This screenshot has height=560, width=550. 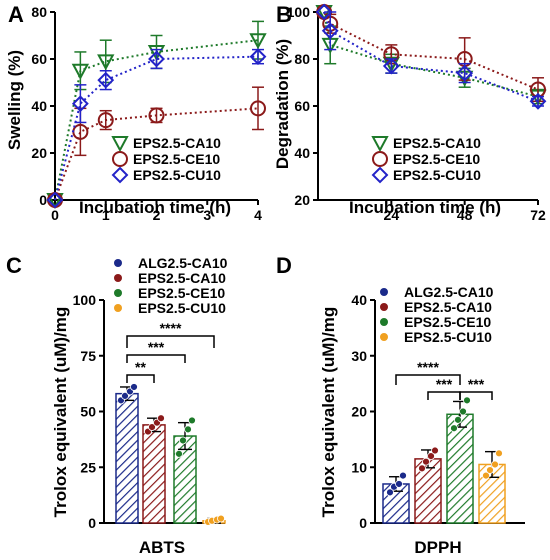 I want to click on panel-d-legend-label: EPS2.5-CE10, so click(x=447, y=322).